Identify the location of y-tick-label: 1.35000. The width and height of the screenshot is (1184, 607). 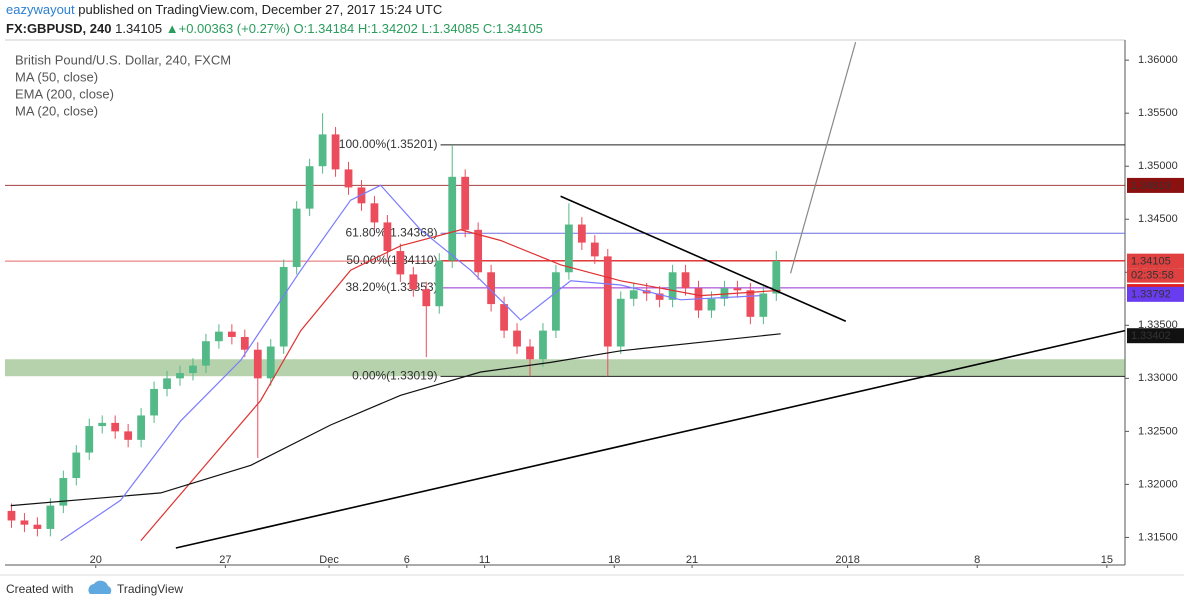
(1158, 166).